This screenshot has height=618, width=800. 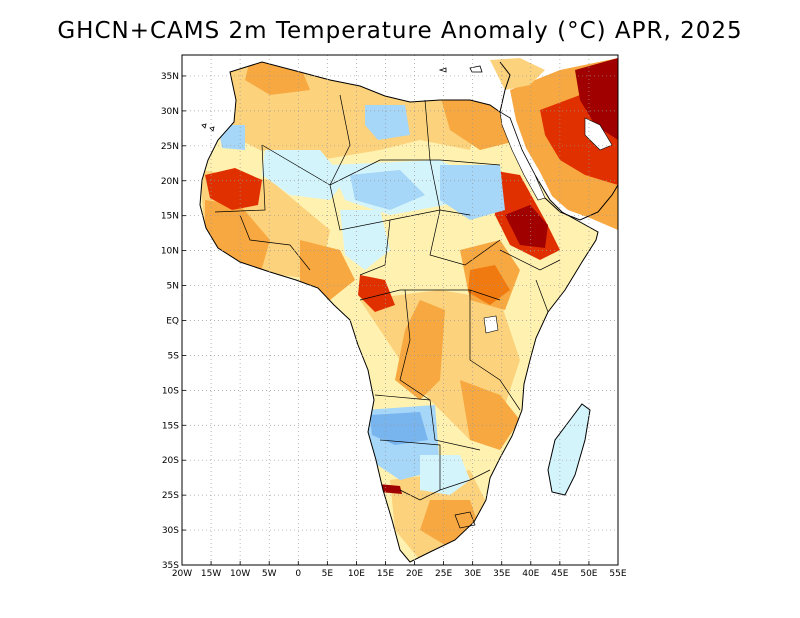 What do you see at coordinates (491, 324) in the screenshot?
I see `lake-victoria` at bounding box center [491, 324].